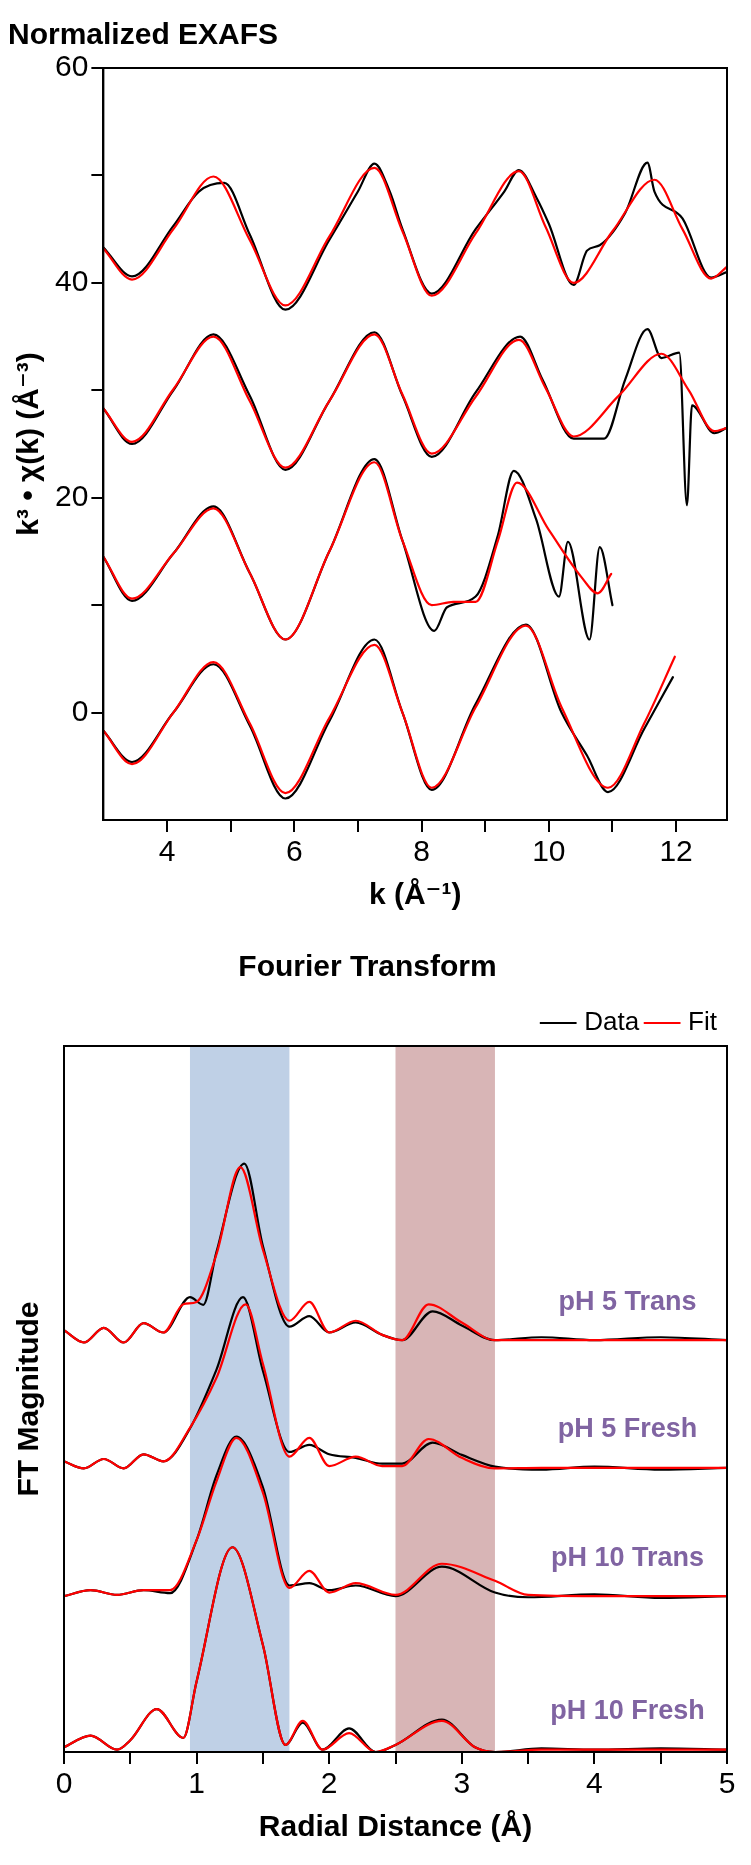 Image resolution: width=751 pixels, height=1865 pixels. I want to click on x-tick-label: 10, so click(549, 851).